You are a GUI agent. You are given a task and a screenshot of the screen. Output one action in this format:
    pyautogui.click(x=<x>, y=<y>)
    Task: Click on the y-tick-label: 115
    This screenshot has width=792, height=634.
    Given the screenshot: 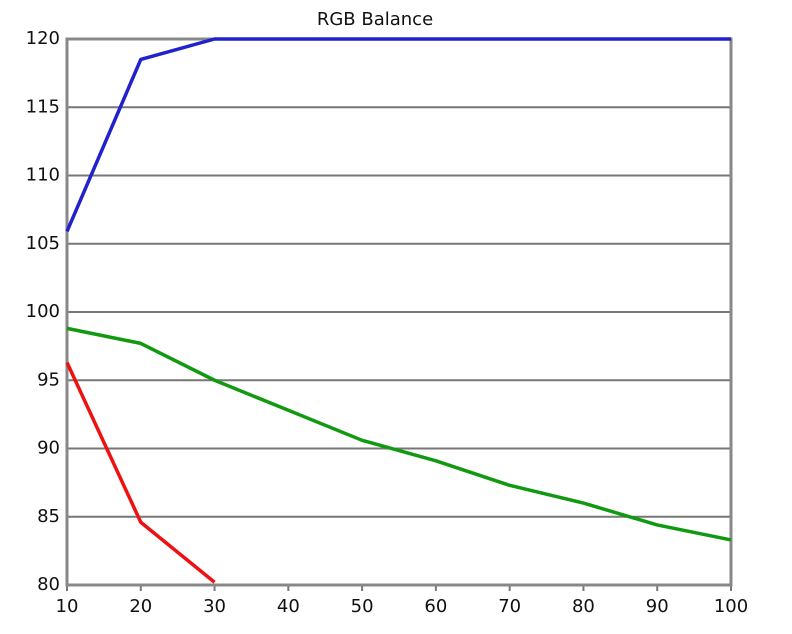 What is the action you would take?
    pyautogui.click(x=43, y=106)
    